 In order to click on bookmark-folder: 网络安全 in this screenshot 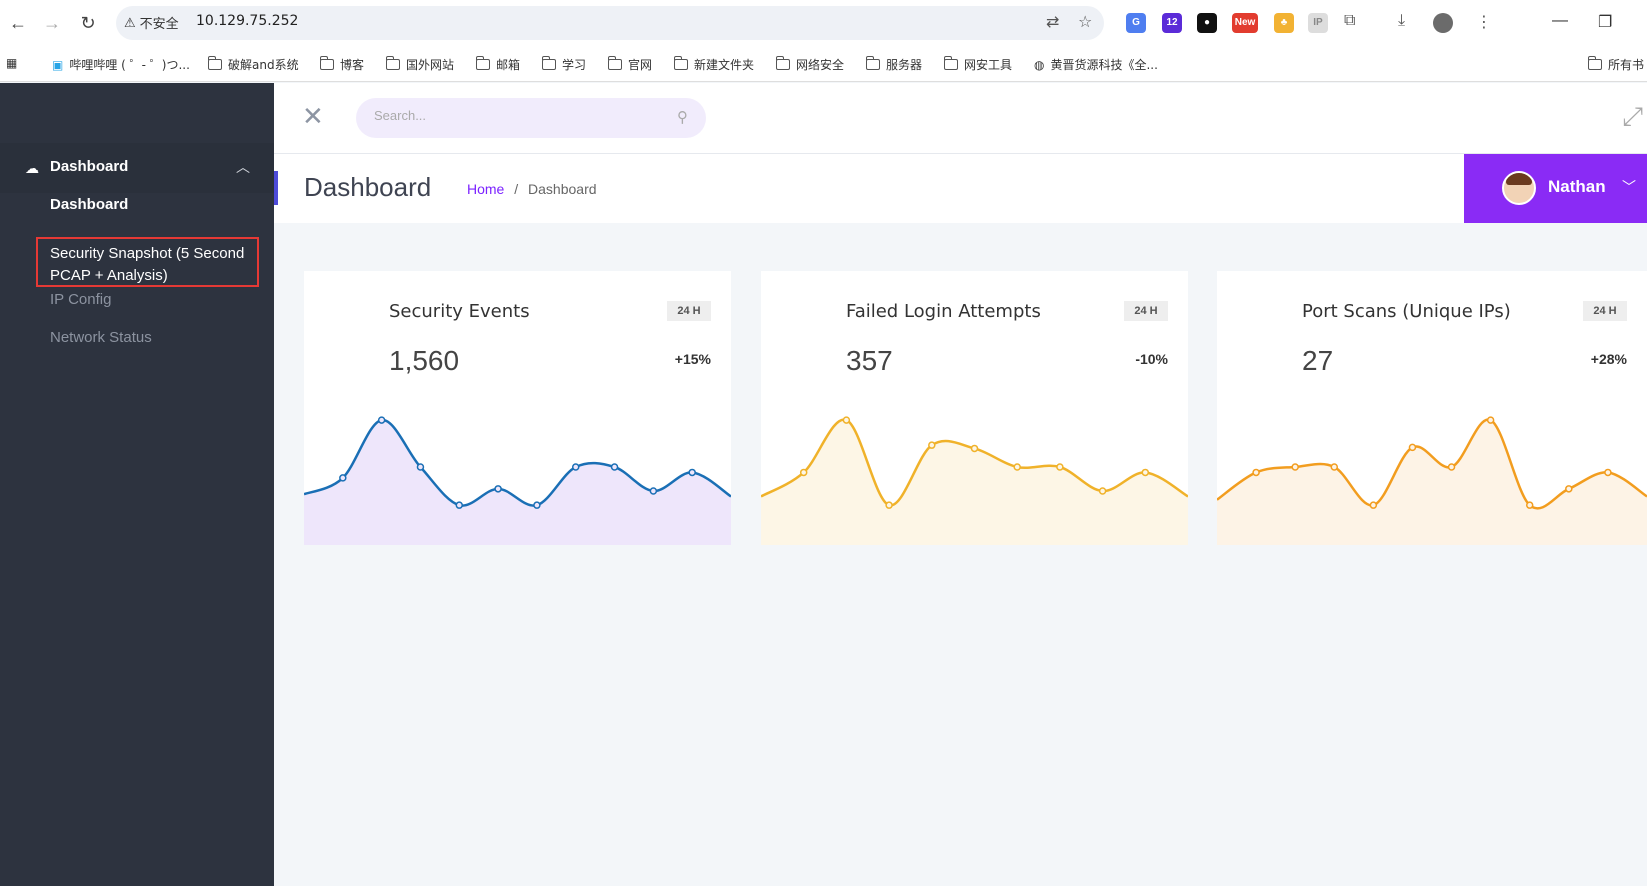, I will do `click(809, 64)`.